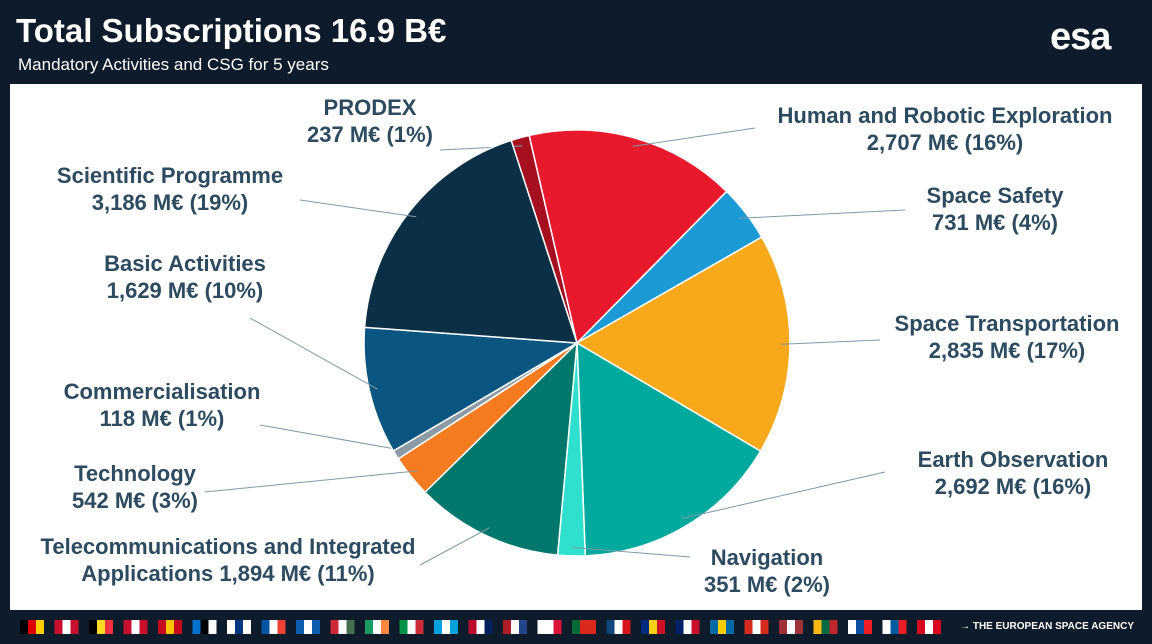  I want to click on category-label: Human and Robotic Exploration, so click(945, 115).